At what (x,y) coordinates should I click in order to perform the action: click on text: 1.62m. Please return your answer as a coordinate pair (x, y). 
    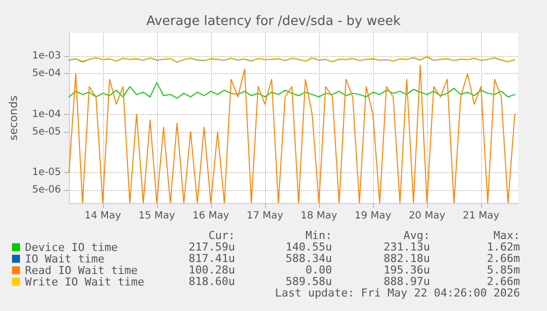
    Looking at the image, I should click on (503, 247).